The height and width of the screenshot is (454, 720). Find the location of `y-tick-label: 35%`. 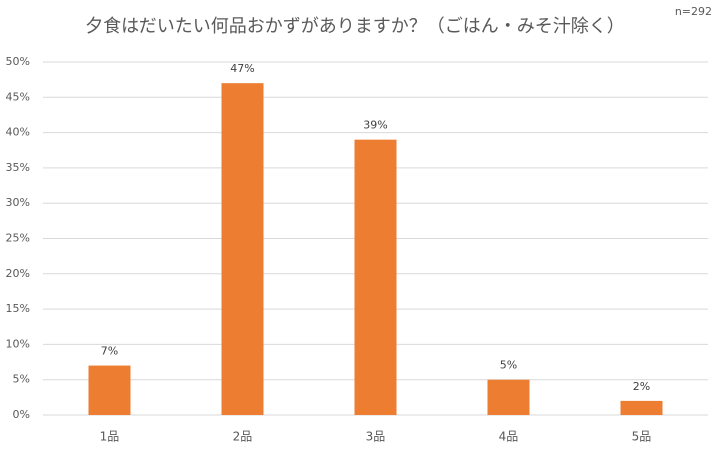

y-tick-label: 35% is located at coordinates (18, 167).